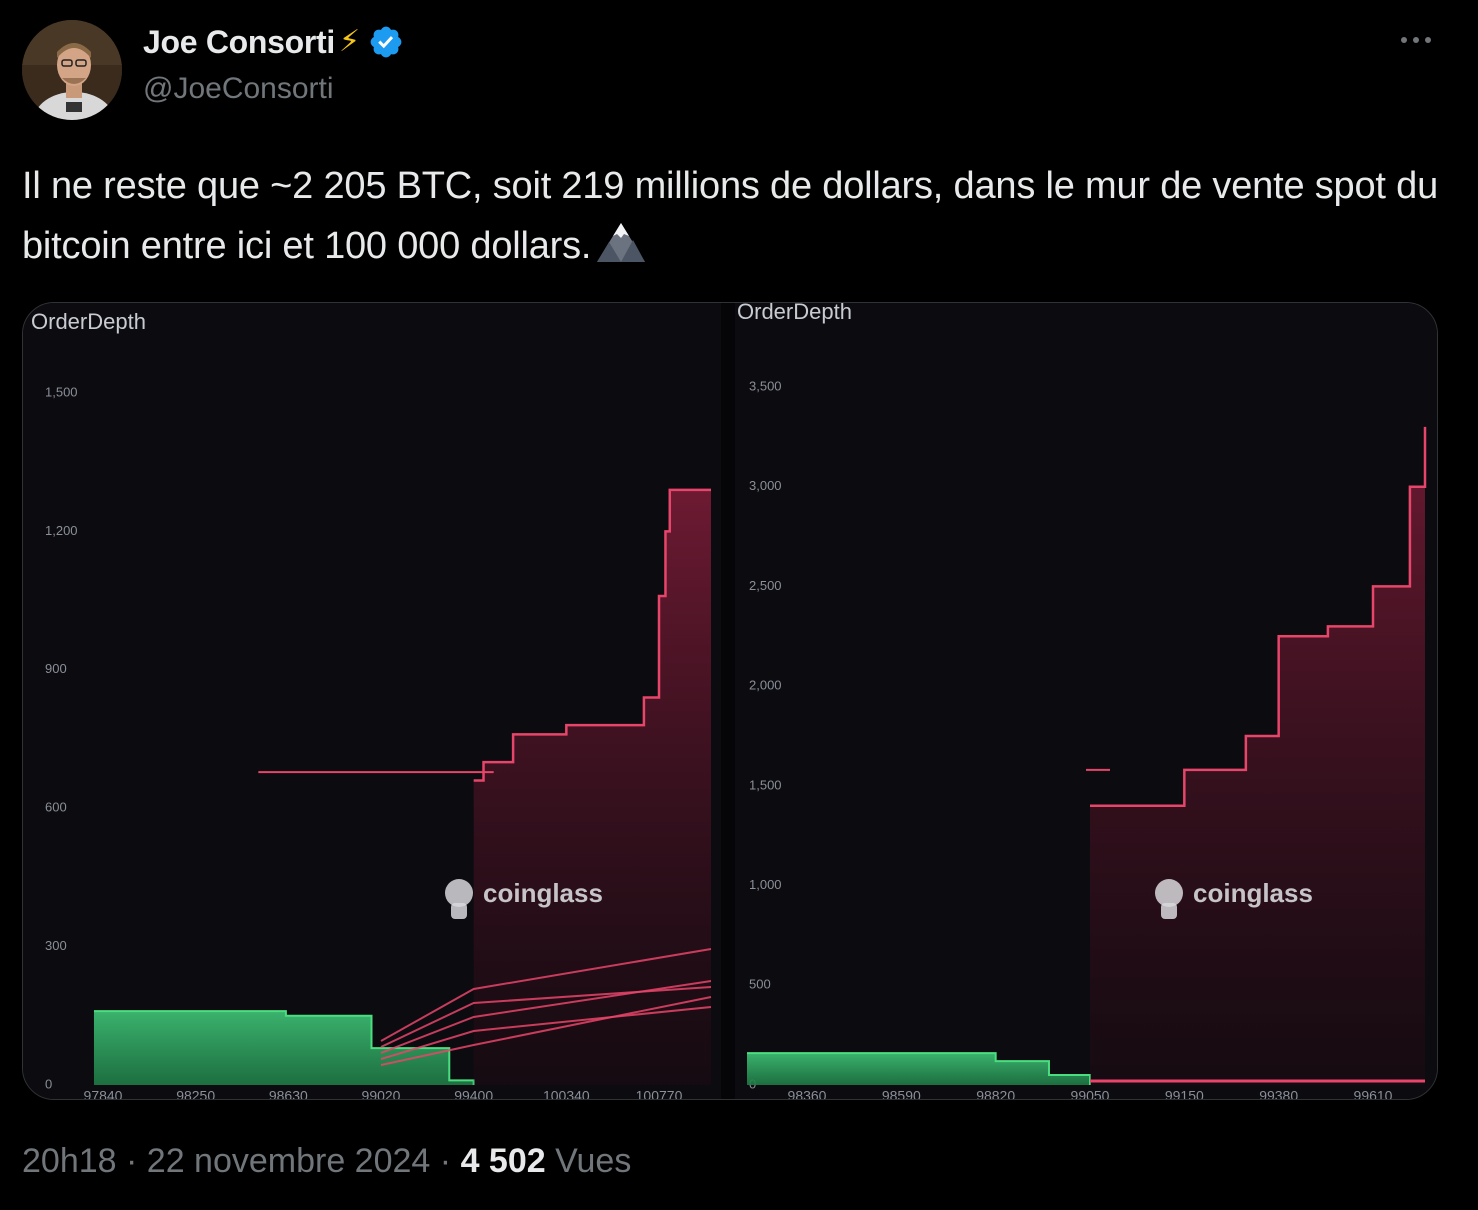  I want to click on tweet-metadata: 20h18 · 22 novembre 2024 · 4 502 Vues, so click(326, 1161).